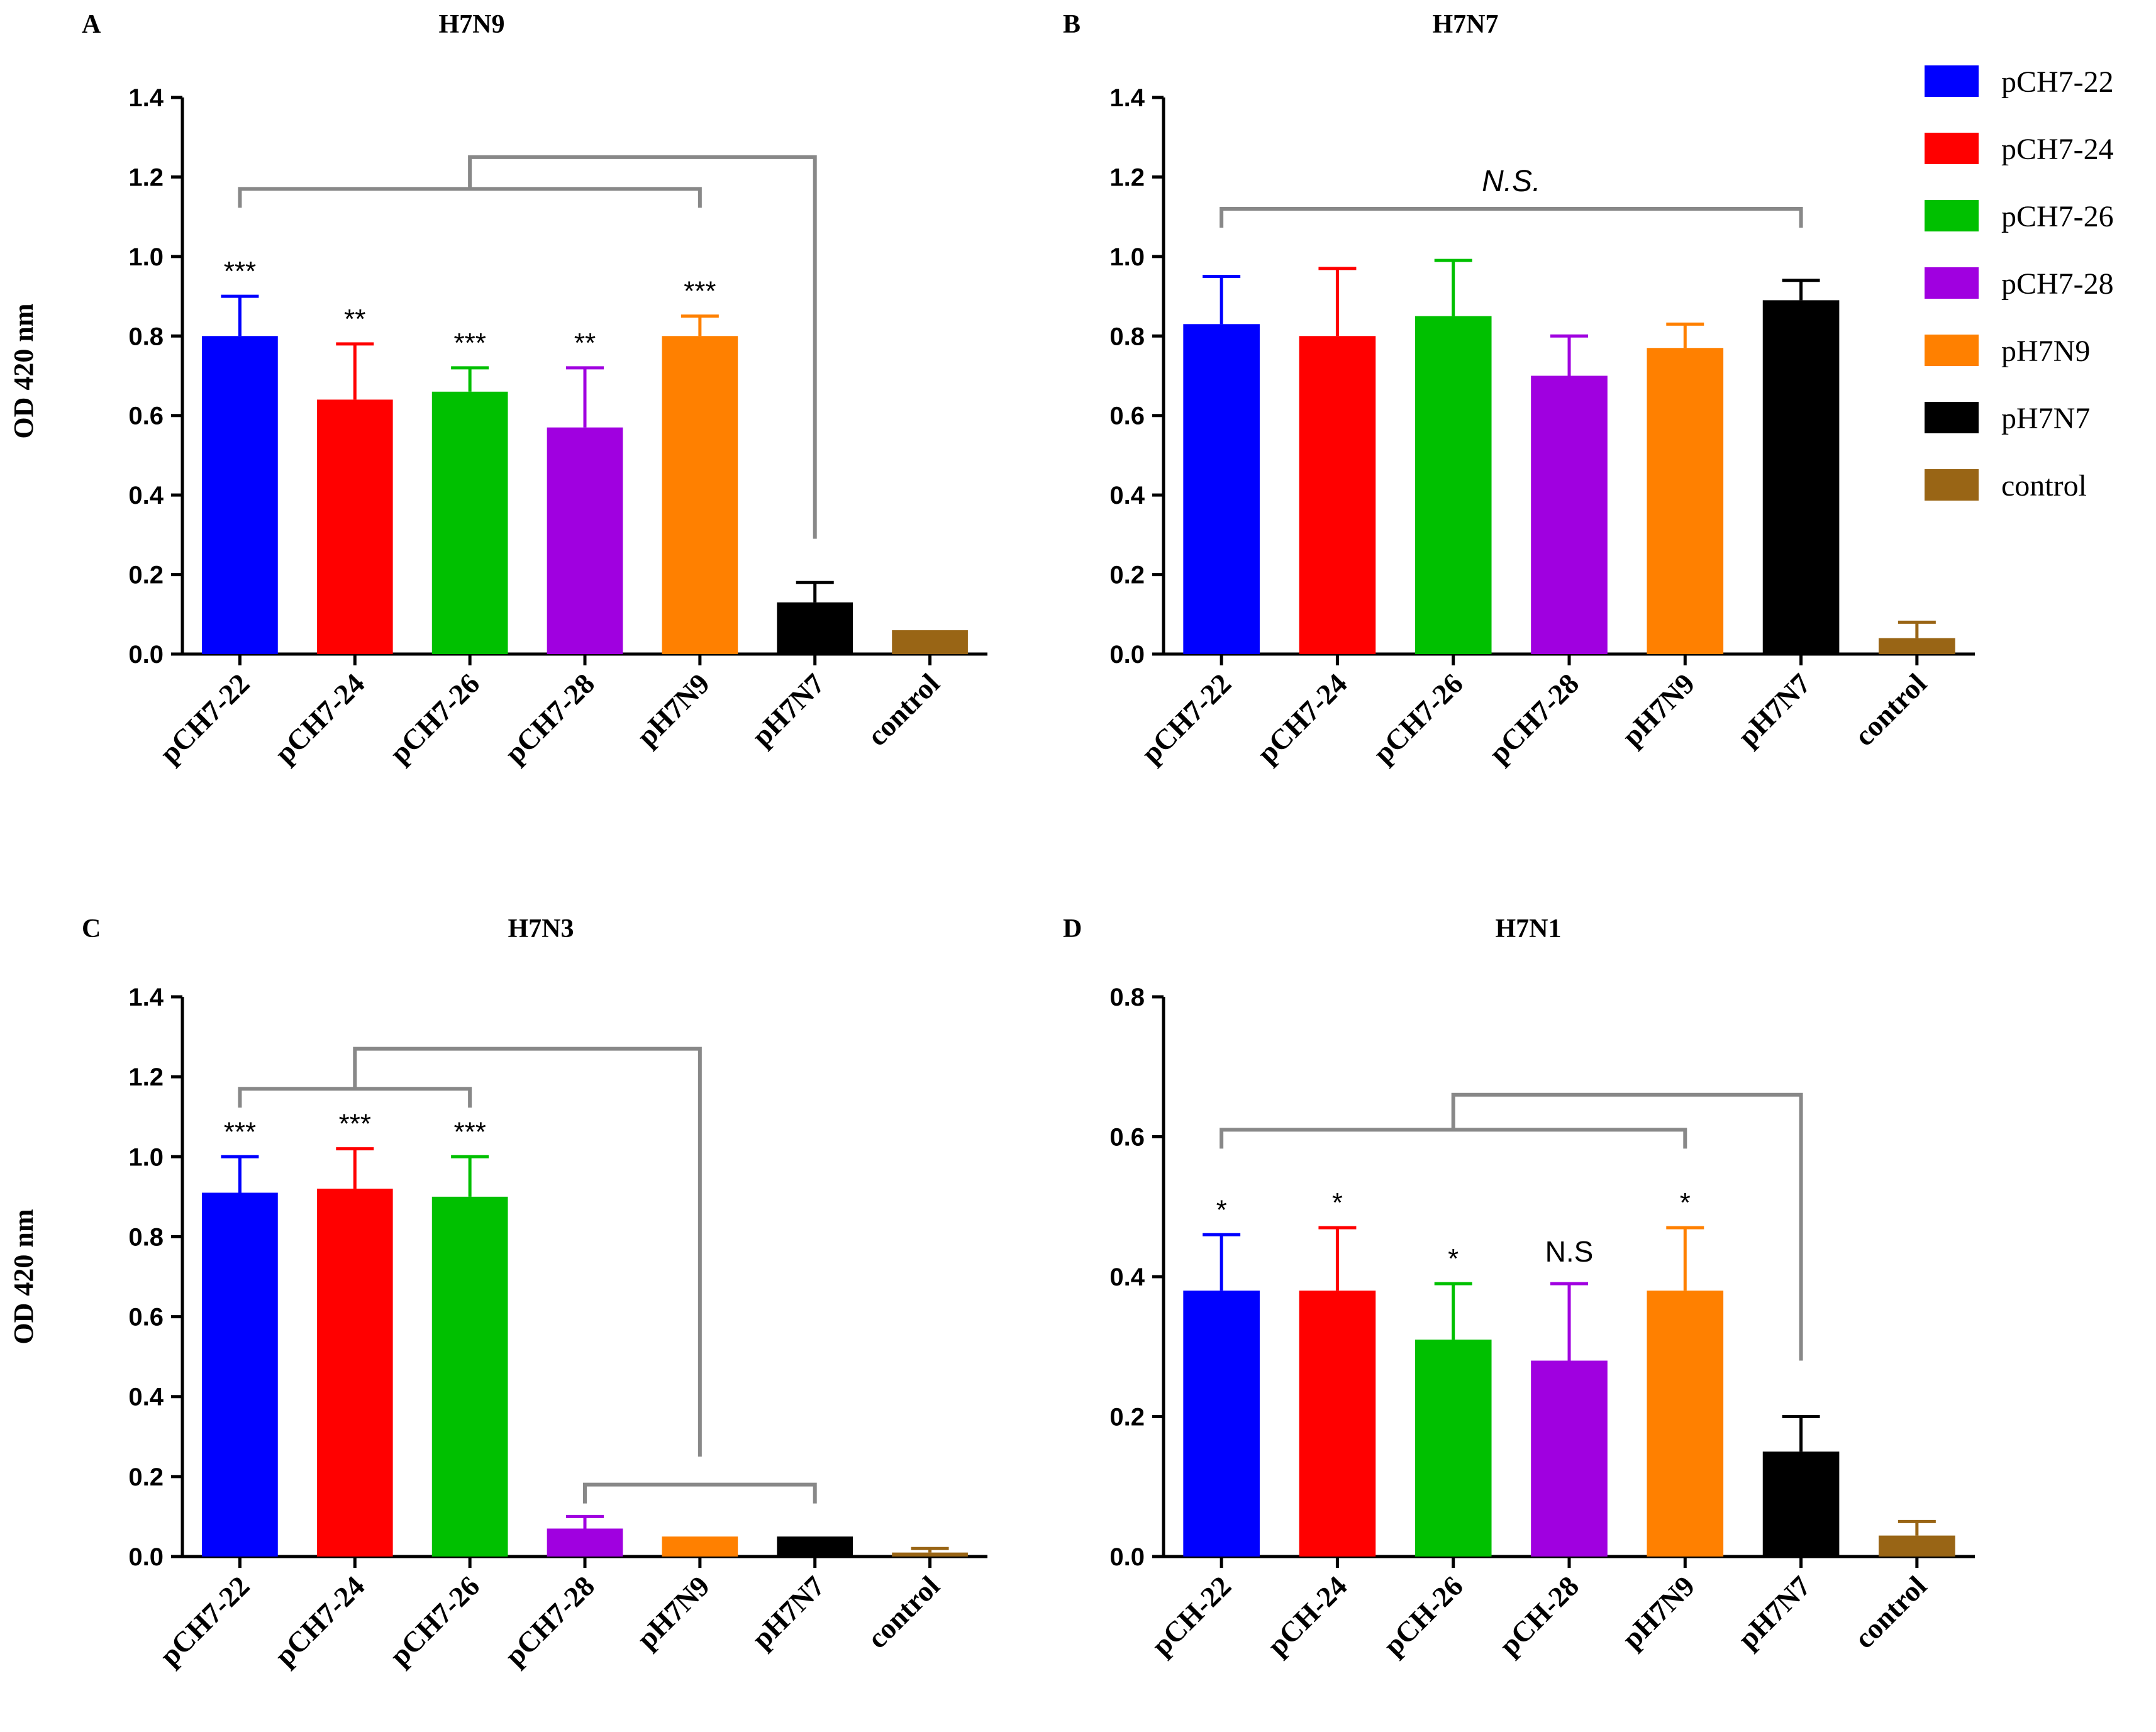 The height and width of the screenshot is (1732, 2156). Describe the element at coordinates (146, 257) in the screenshot. I see `y-tick-label-a: 1.0` at that location.